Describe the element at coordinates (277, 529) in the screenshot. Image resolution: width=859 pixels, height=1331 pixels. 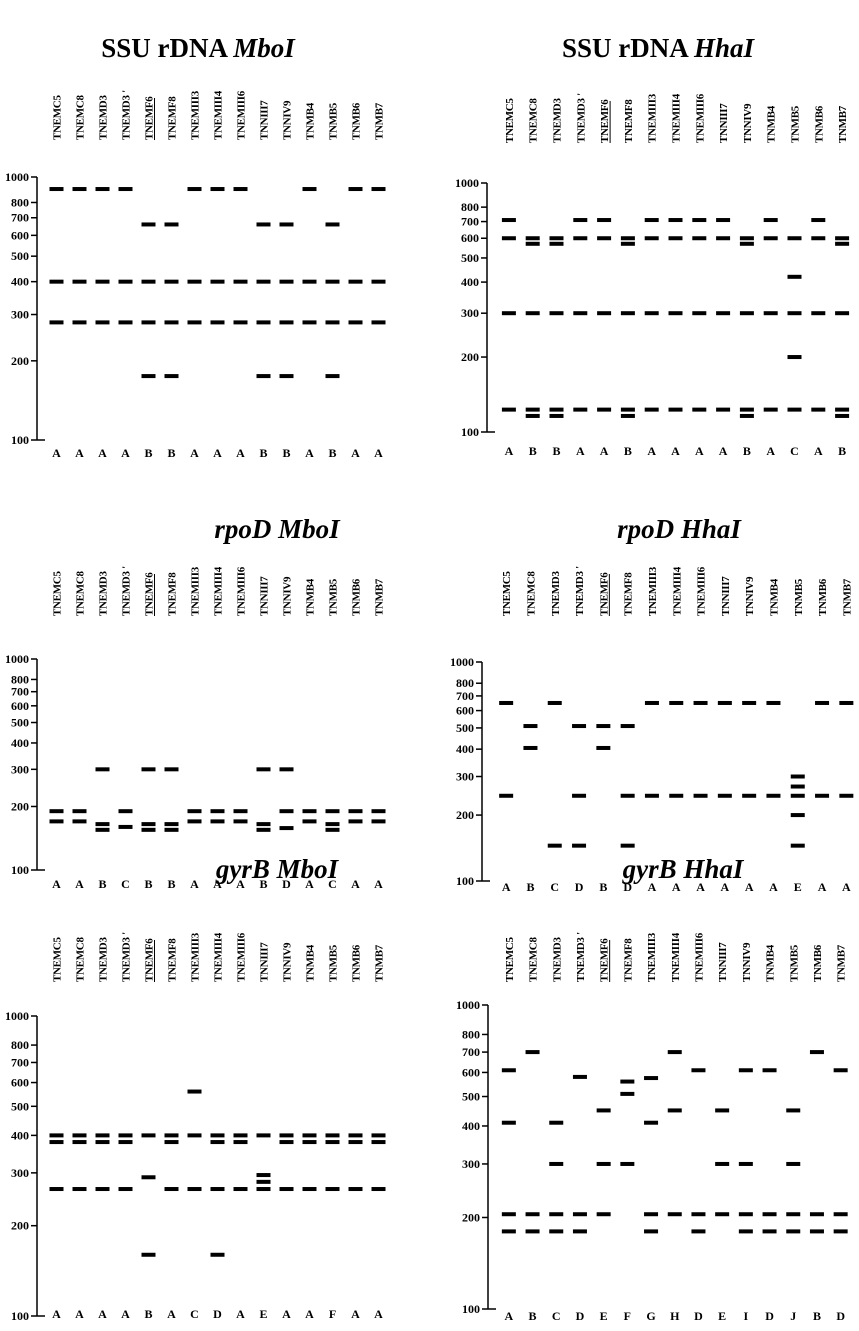
I see `panel-title-enzyme: rpoD MboI` at that location.